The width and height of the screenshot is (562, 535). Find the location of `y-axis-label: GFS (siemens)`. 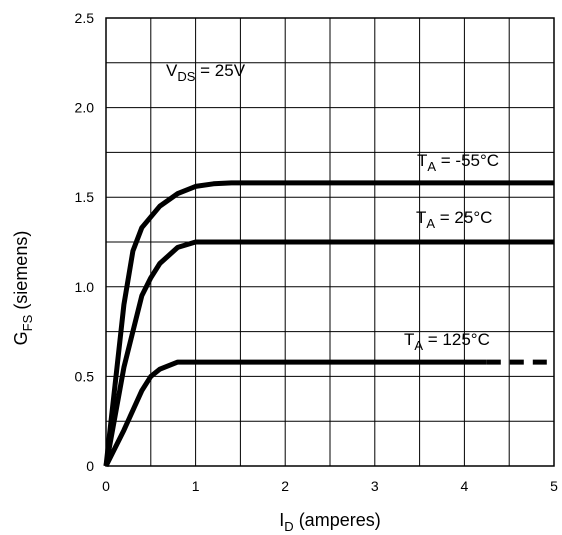

y-axis-label: GFS (siemens) is located at coordinates (23, 288).